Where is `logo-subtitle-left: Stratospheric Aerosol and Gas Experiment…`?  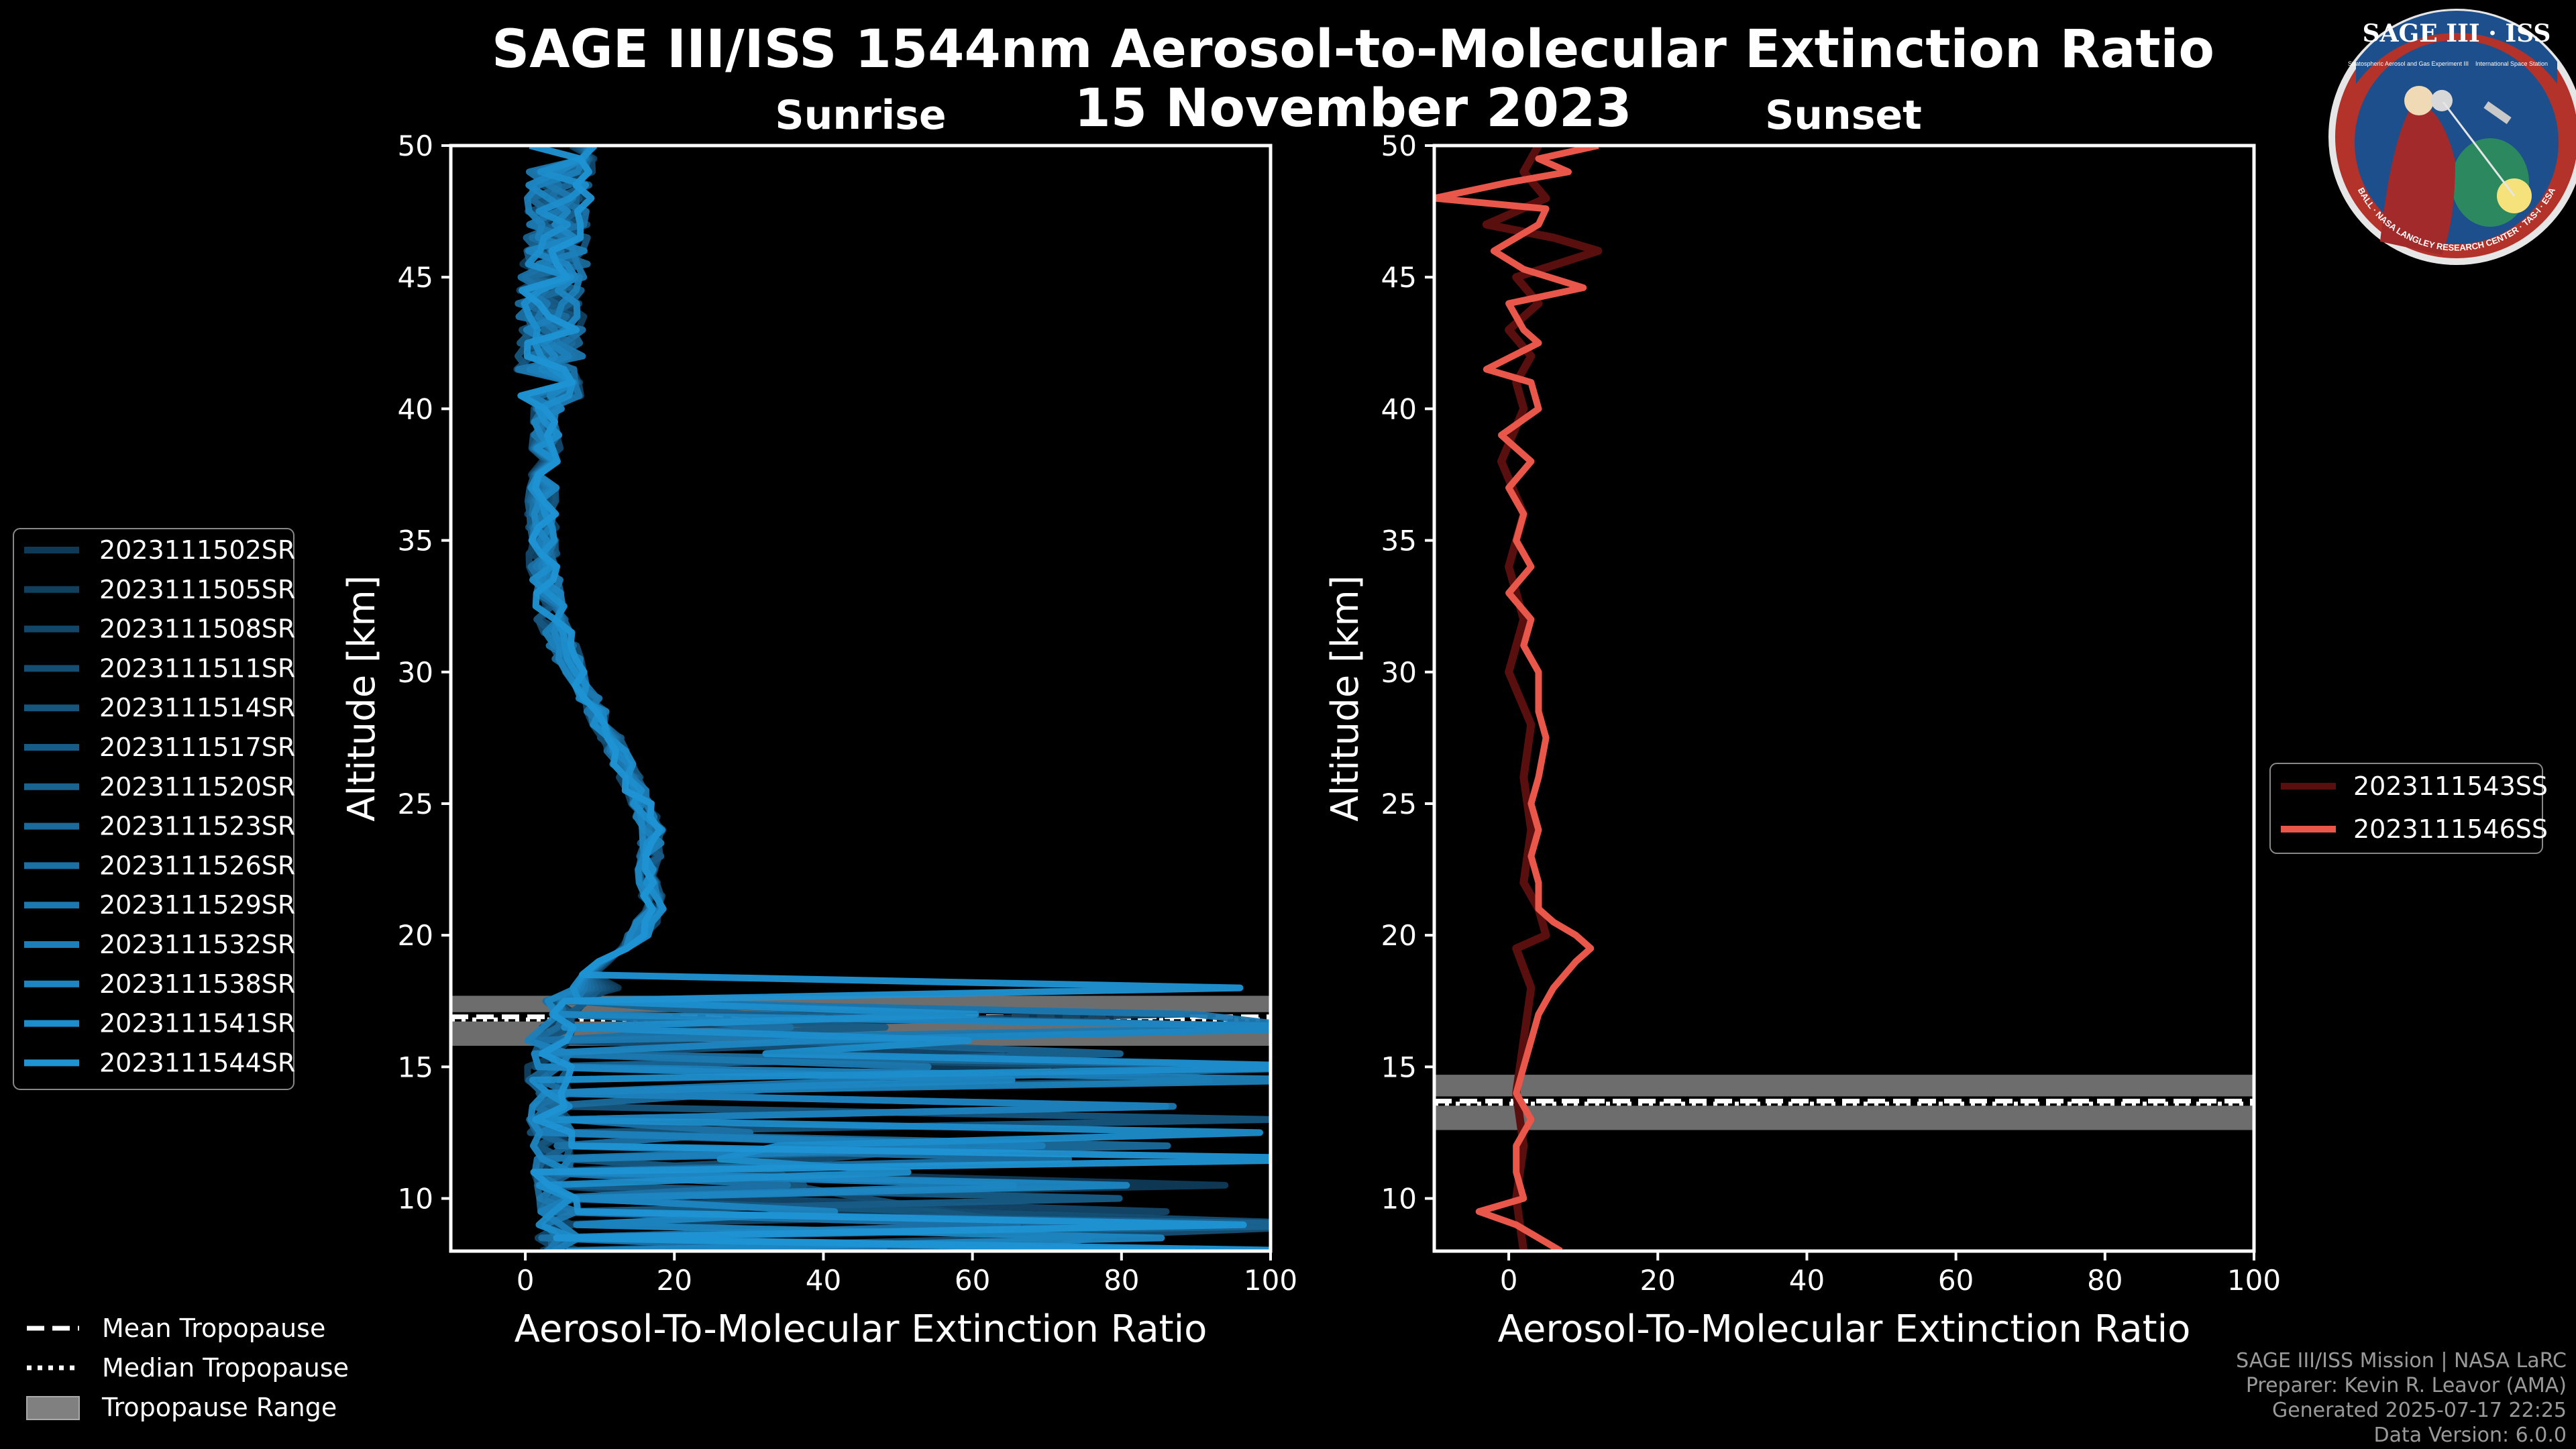
logo-subtitle-left: Stratospheric Aerosol and Gas Experiment… is located at coordinates (2408, 63).